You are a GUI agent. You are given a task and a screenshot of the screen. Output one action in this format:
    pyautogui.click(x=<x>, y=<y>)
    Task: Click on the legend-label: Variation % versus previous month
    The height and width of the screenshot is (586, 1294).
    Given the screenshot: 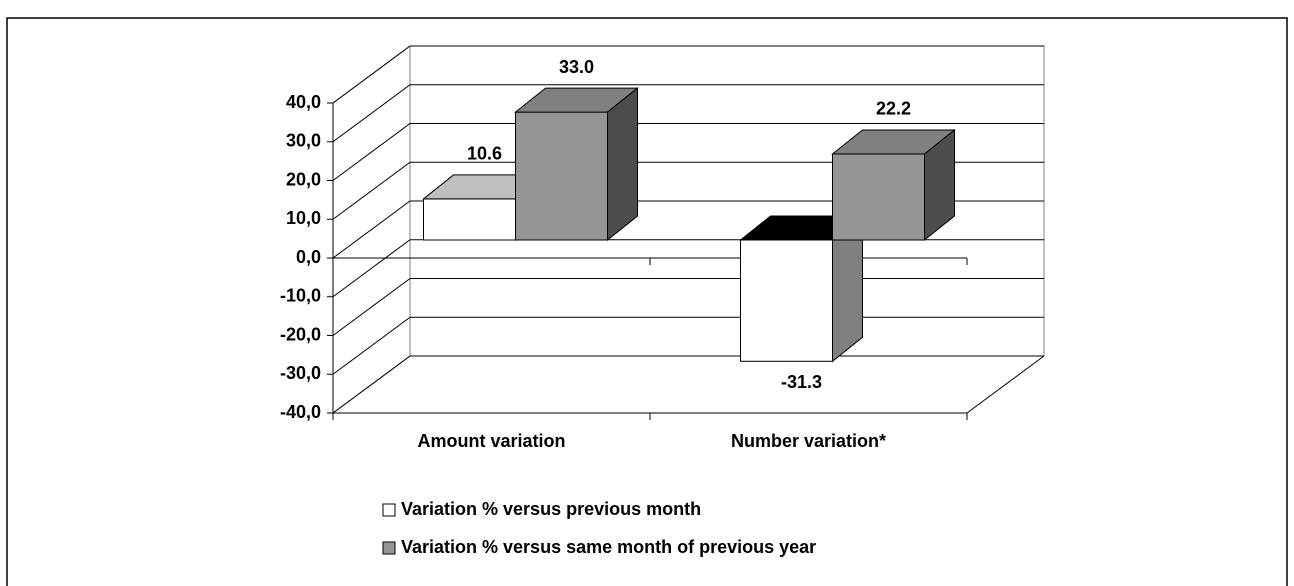 What is the action you would take?
    pyautogui.click(x=551, y=509)
    